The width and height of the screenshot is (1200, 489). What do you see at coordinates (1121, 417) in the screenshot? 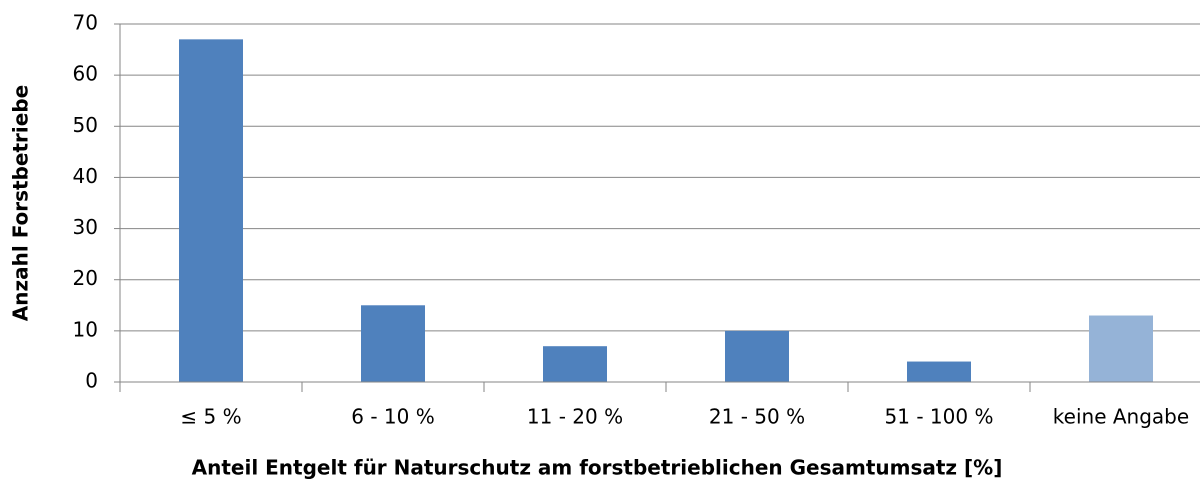
I see `x-tick-label: keine Angabe` at bounding box center [1121, 417].